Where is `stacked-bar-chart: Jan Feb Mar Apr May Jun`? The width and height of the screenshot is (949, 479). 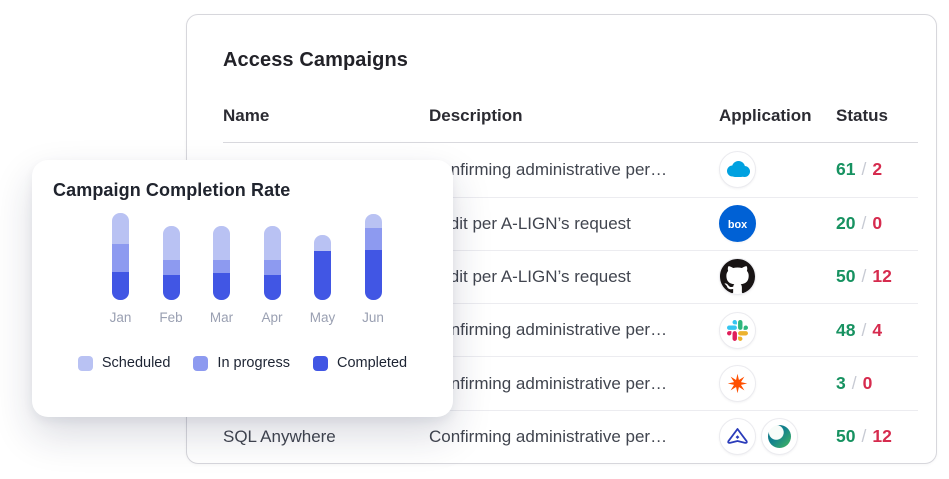
stacked-bar-chart: Jan Feb Mar Apr May Jun is located at coordinates (247, 268).